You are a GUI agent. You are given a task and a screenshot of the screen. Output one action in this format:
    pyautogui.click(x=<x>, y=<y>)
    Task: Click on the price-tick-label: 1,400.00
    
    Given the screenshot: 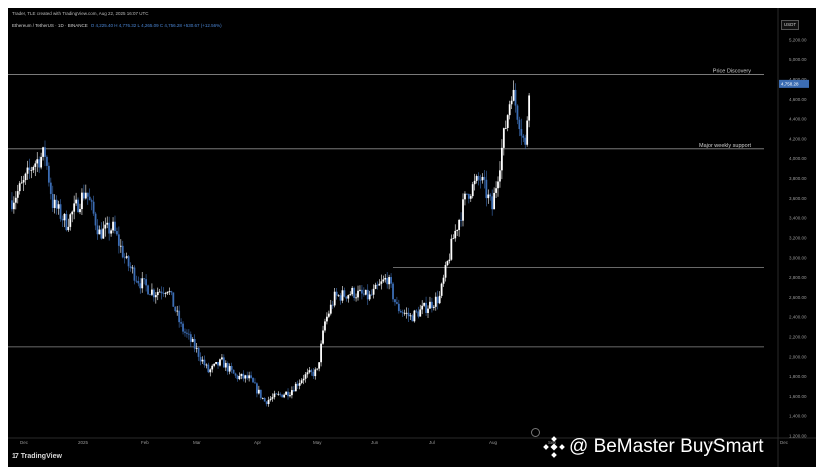 What is the action you would take?
    pyautogui.click(x=798, y=416)
    